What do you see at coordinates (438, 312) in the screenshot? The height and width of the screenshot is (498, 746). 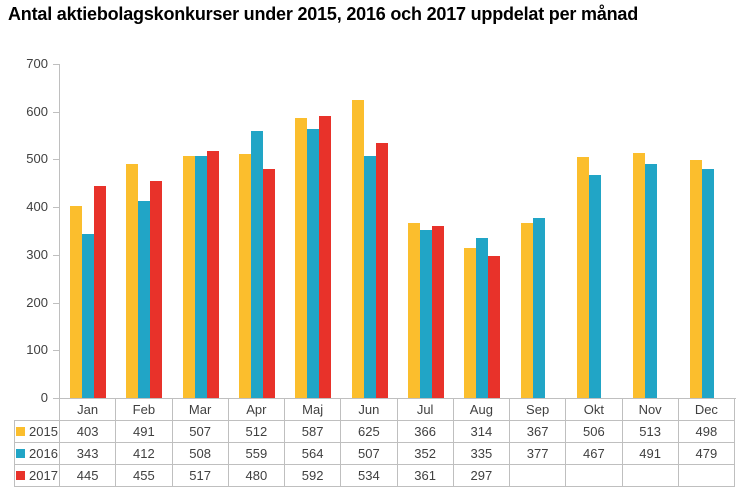 I see `bar-2017-jul` at bounding box center [438, 312].